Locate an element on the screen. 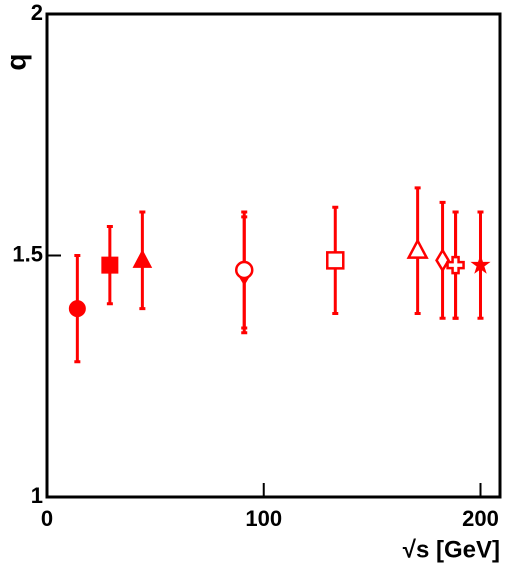 The height and width of the screenshot is (572, 508). y-tick-label: 1 is located at coordinates (37, 495).